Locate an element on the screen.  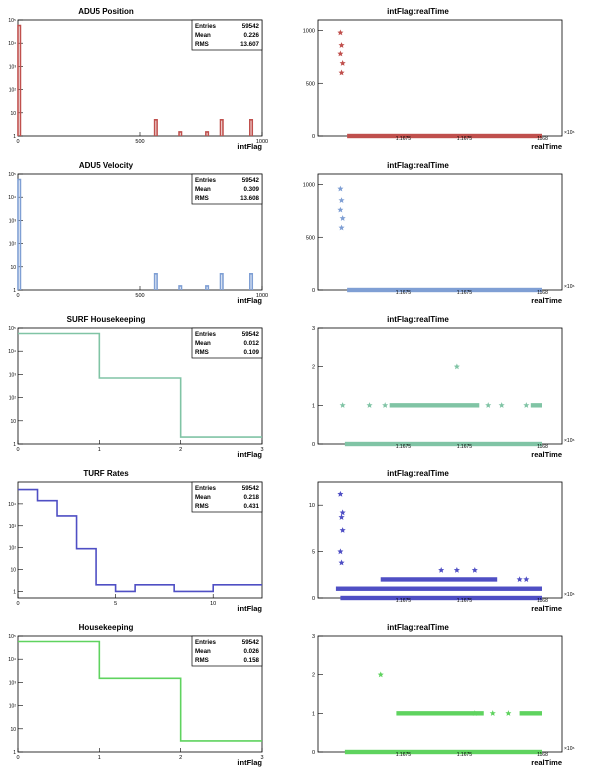
y-tick-label: 0 is located at coordinates (313, 599).